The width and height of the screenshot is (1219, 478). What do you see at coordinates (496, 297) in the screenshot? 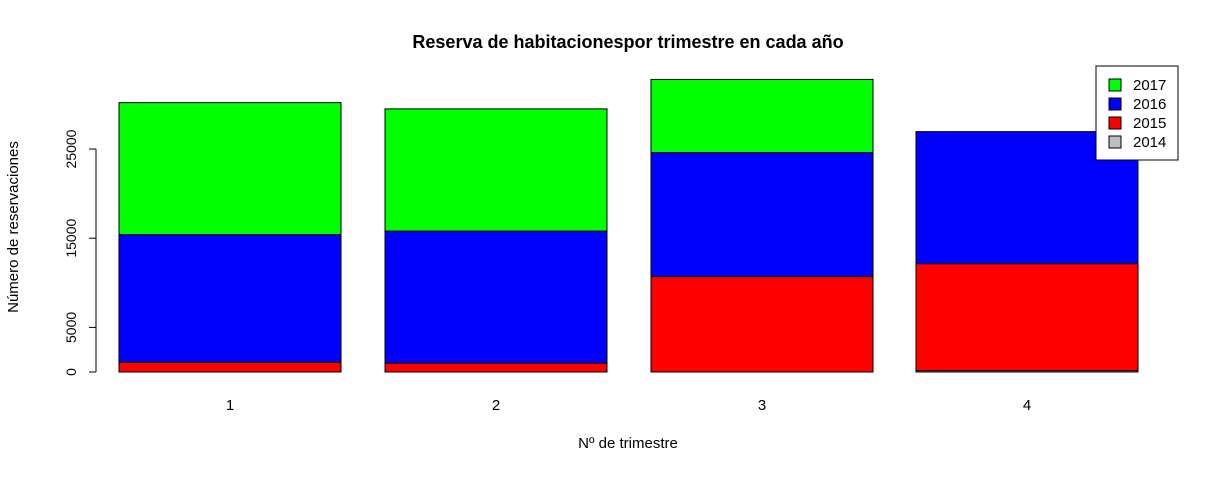
I see `bar-segment-2016-q2` at bounding box center [496, 297].